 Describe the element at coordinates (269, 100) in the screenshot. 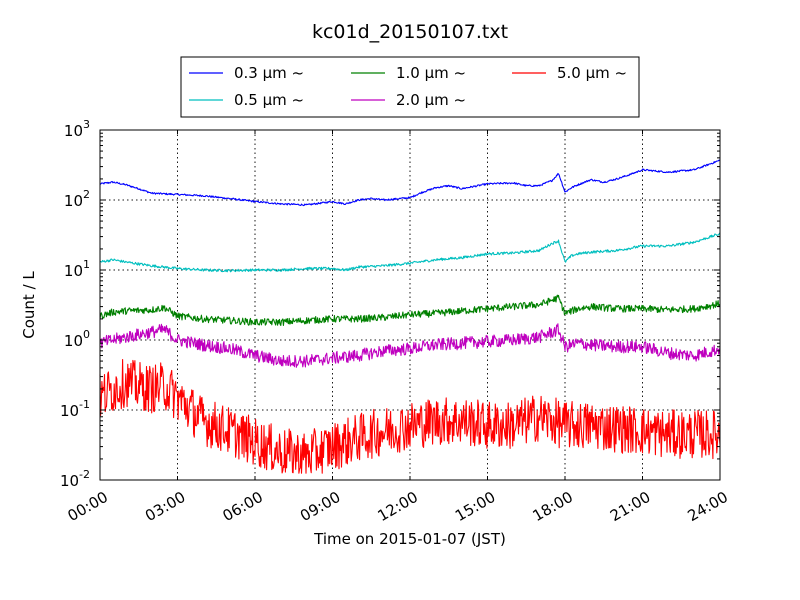

I see `legend-label-1: 0.5 μm ~` at that location.